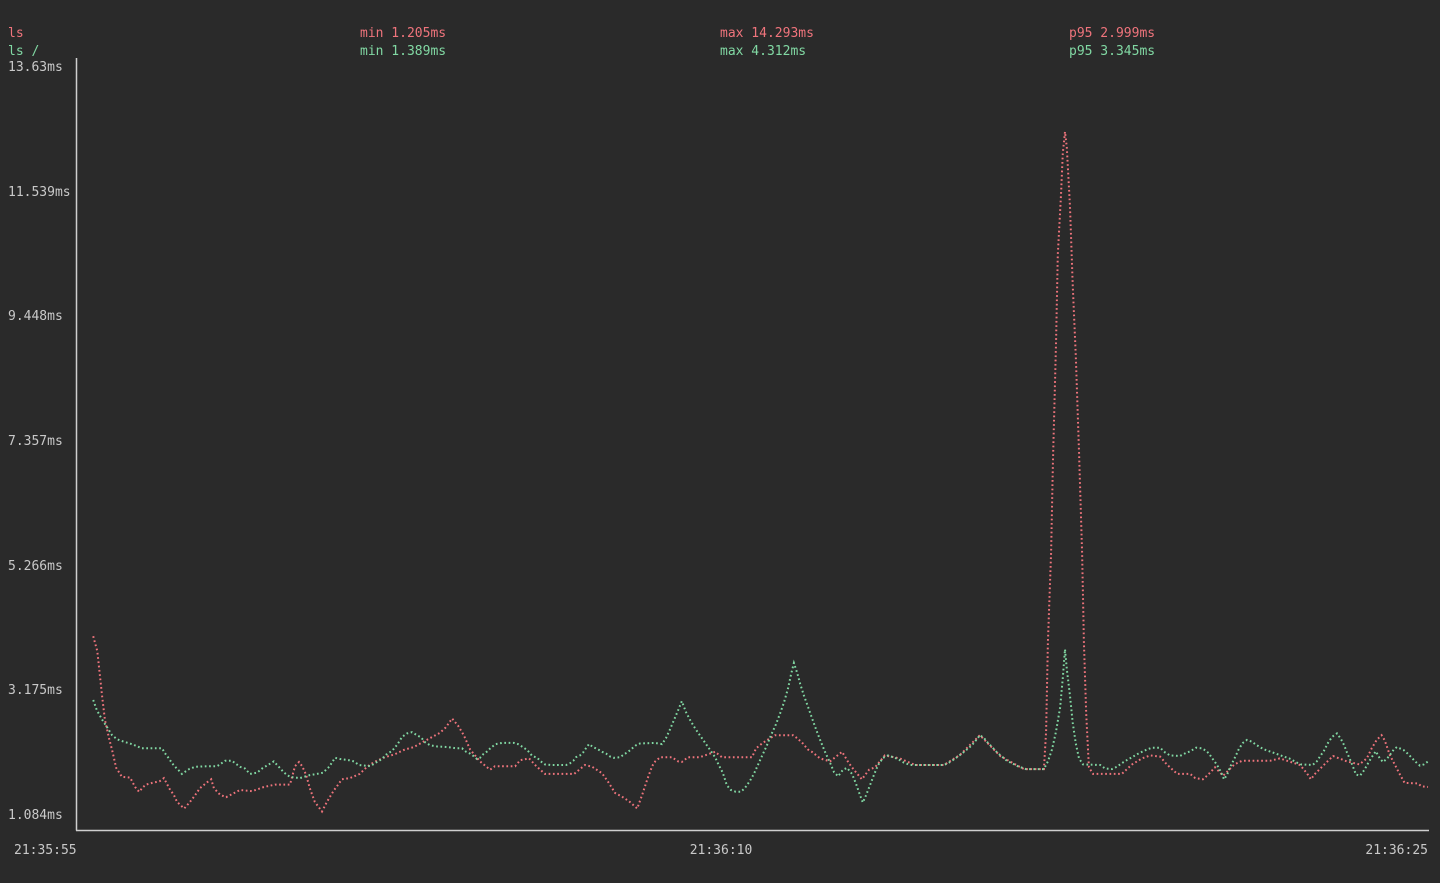 Image resolution: width=1440 pixels, height=883 pixels. Describe the element at coordinates (763, 51) in the screenshot. I see `series-2-max-stat: max 4.312ms` at that location.